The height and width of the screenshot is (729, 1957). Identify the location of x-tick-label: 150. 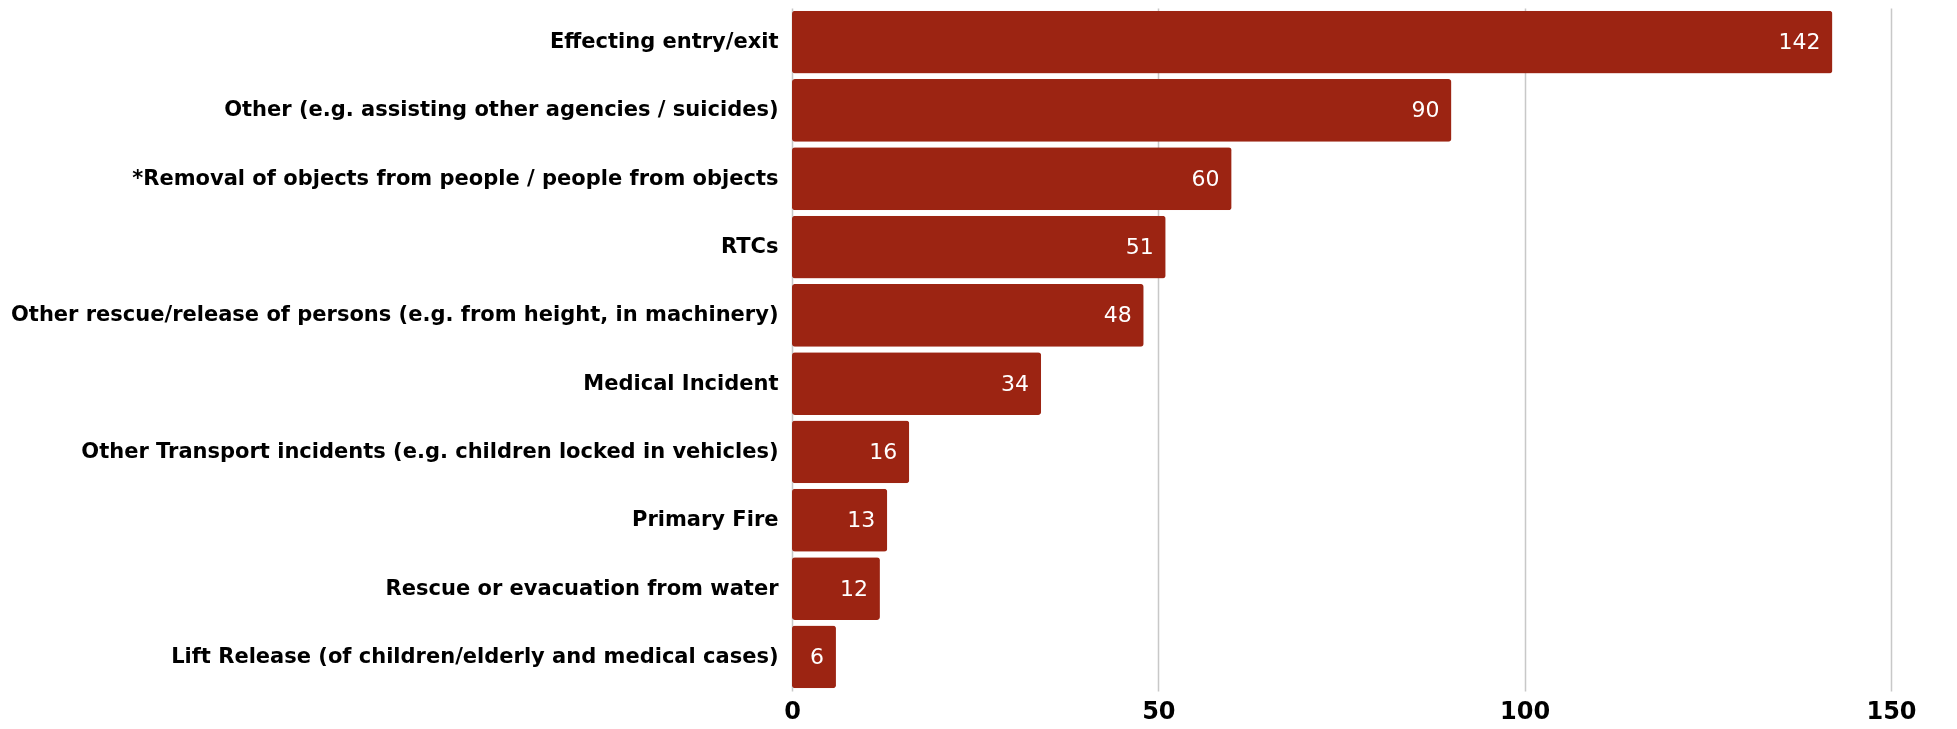
(1891, 710).